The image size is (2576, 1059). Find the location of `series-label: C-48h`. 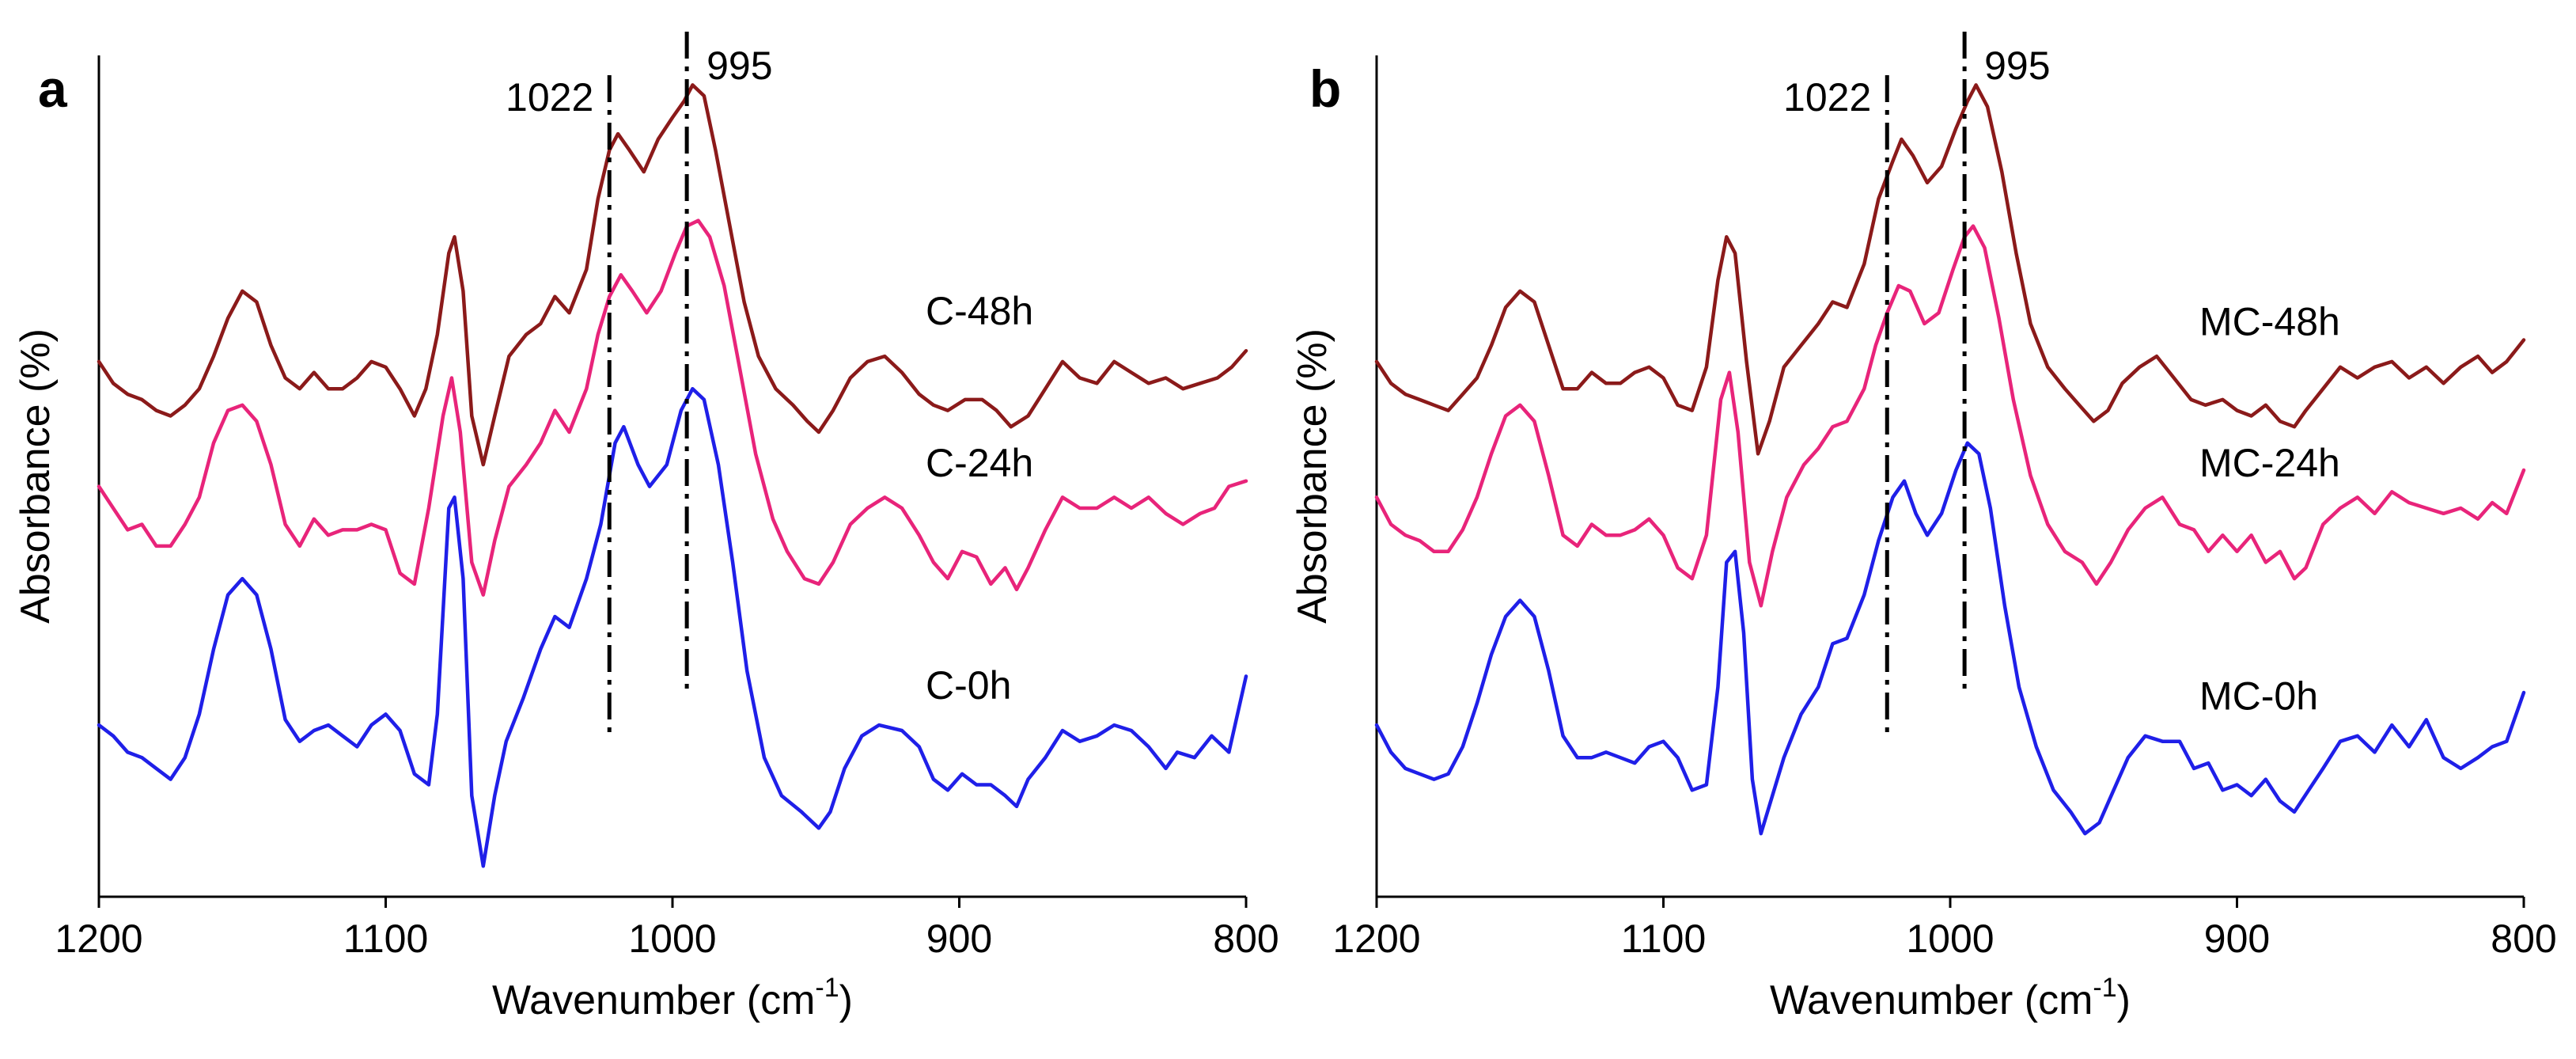

series-label: C-48h is located at coordinates (980, 311).